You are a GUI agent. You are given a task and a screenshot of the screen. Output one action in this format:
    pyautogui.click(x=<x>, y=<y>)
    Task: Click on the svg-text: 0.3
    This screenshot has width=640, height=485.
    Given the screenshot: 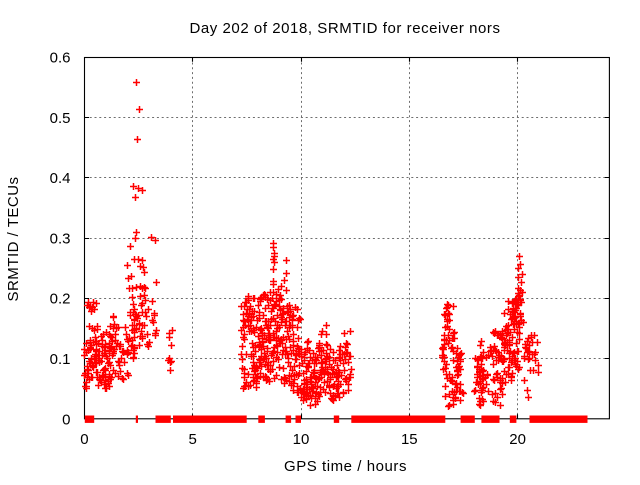 What is the action you would take?
    pyautogui.click(x=60, y=238)
    